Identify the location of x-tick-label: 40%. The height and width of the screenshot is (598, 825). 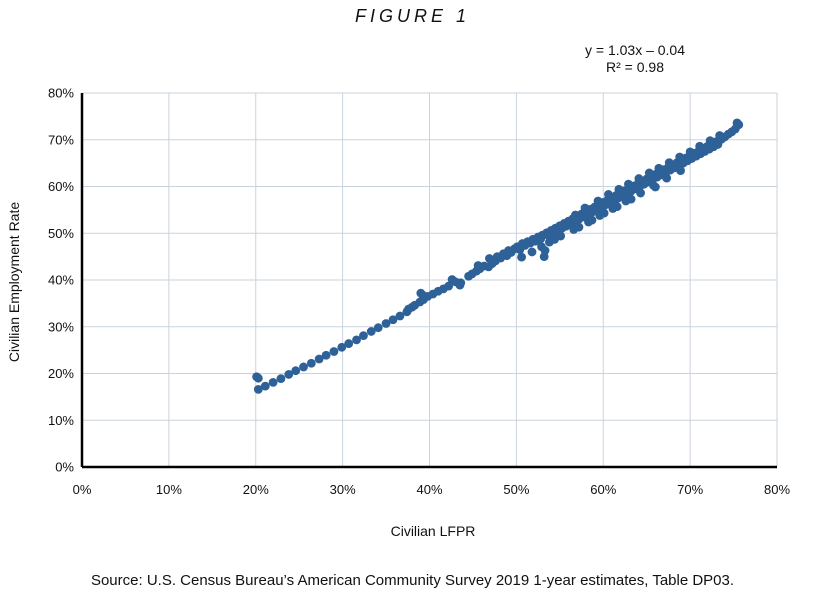
(429, 489).